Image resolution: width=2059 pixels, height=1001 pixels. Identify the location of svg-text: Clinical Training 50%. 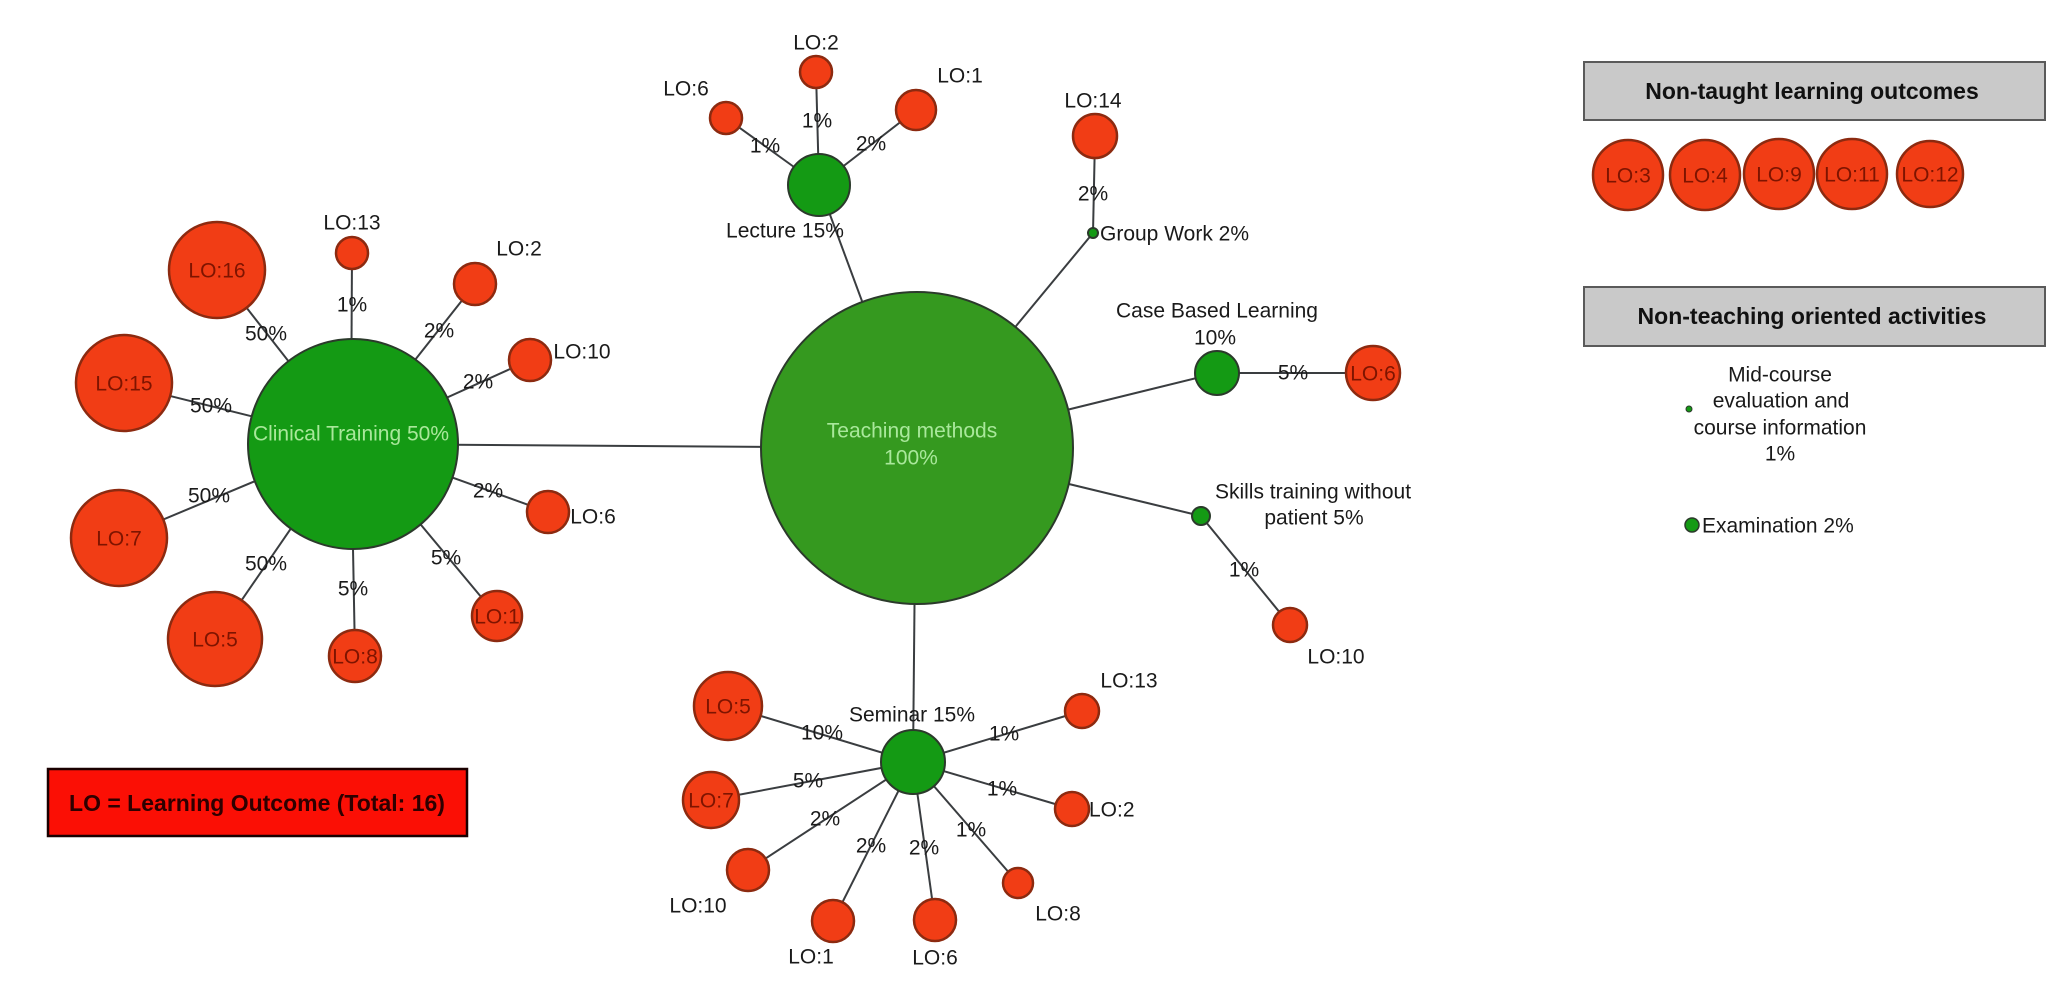
(351, 434).